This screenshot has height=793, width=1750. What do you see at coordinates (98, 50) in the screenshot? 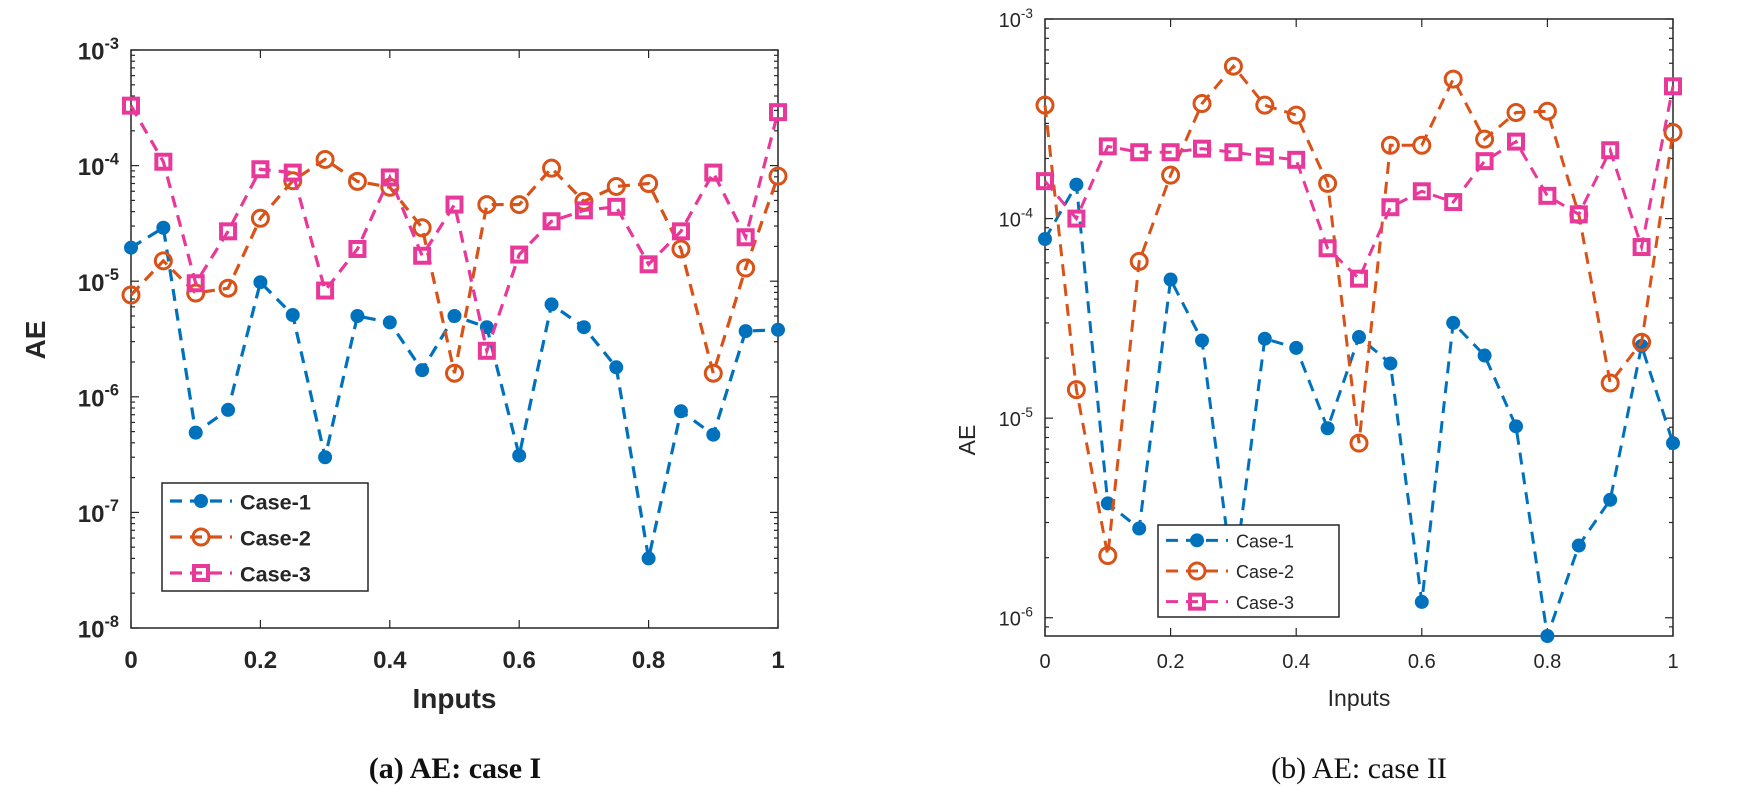
I see `y-tick-label: 10⁻³` at bounding box center [98, 50].